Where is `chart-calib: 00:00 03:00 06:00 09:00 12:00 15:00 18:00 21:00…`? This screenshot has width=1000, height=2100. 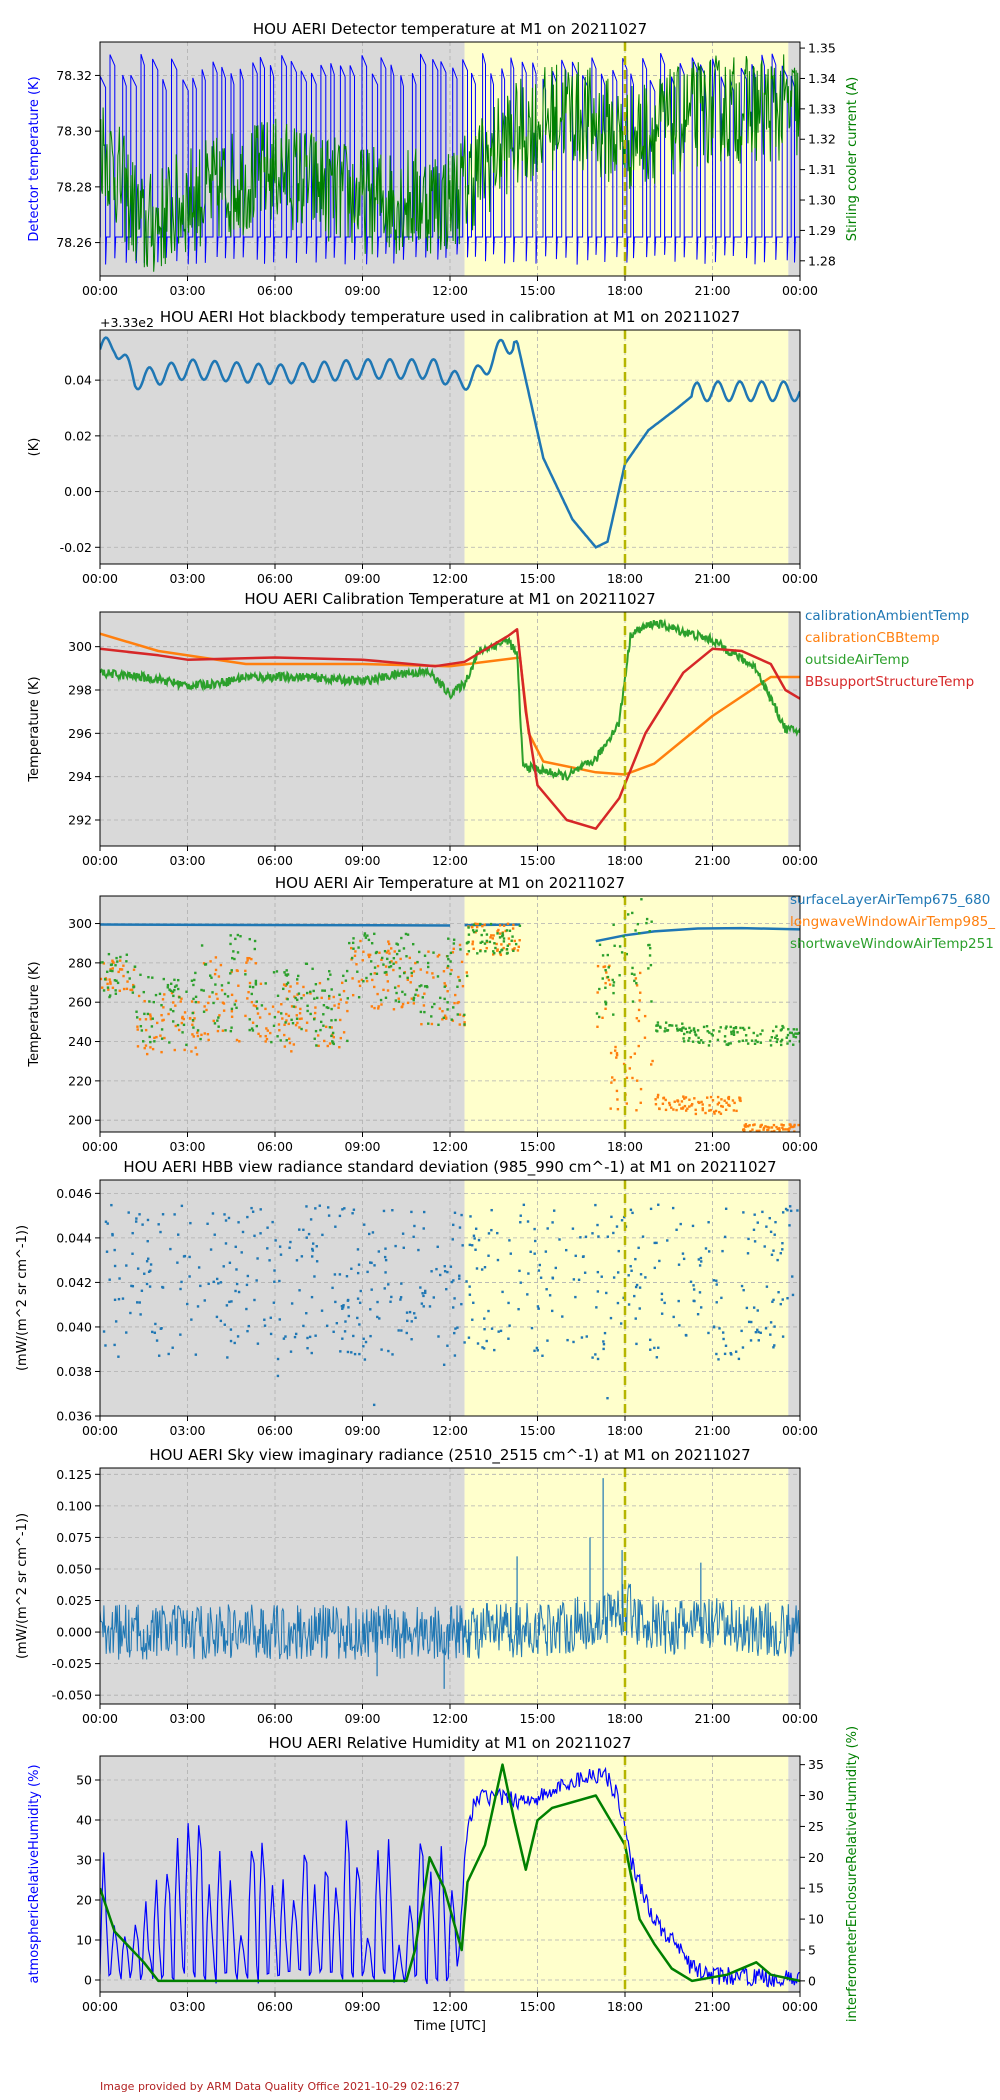 chart-calib: 00:00 03:00 06:00 09:00 12:00 15:00 18:00 21:00… is located at coordinates (500, 729).